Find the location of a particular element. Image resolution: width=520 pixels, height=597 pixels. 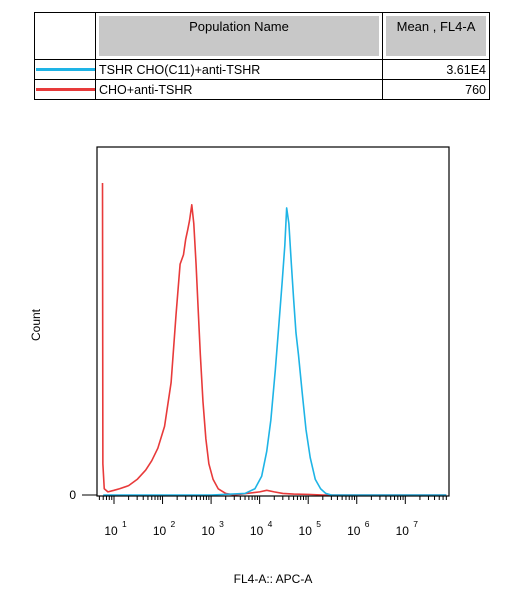

x-axis-tick-labels: 10 1 10 2 10 3 10 4 10 5 10 6 10 7 is located at coordinates (261, 528).